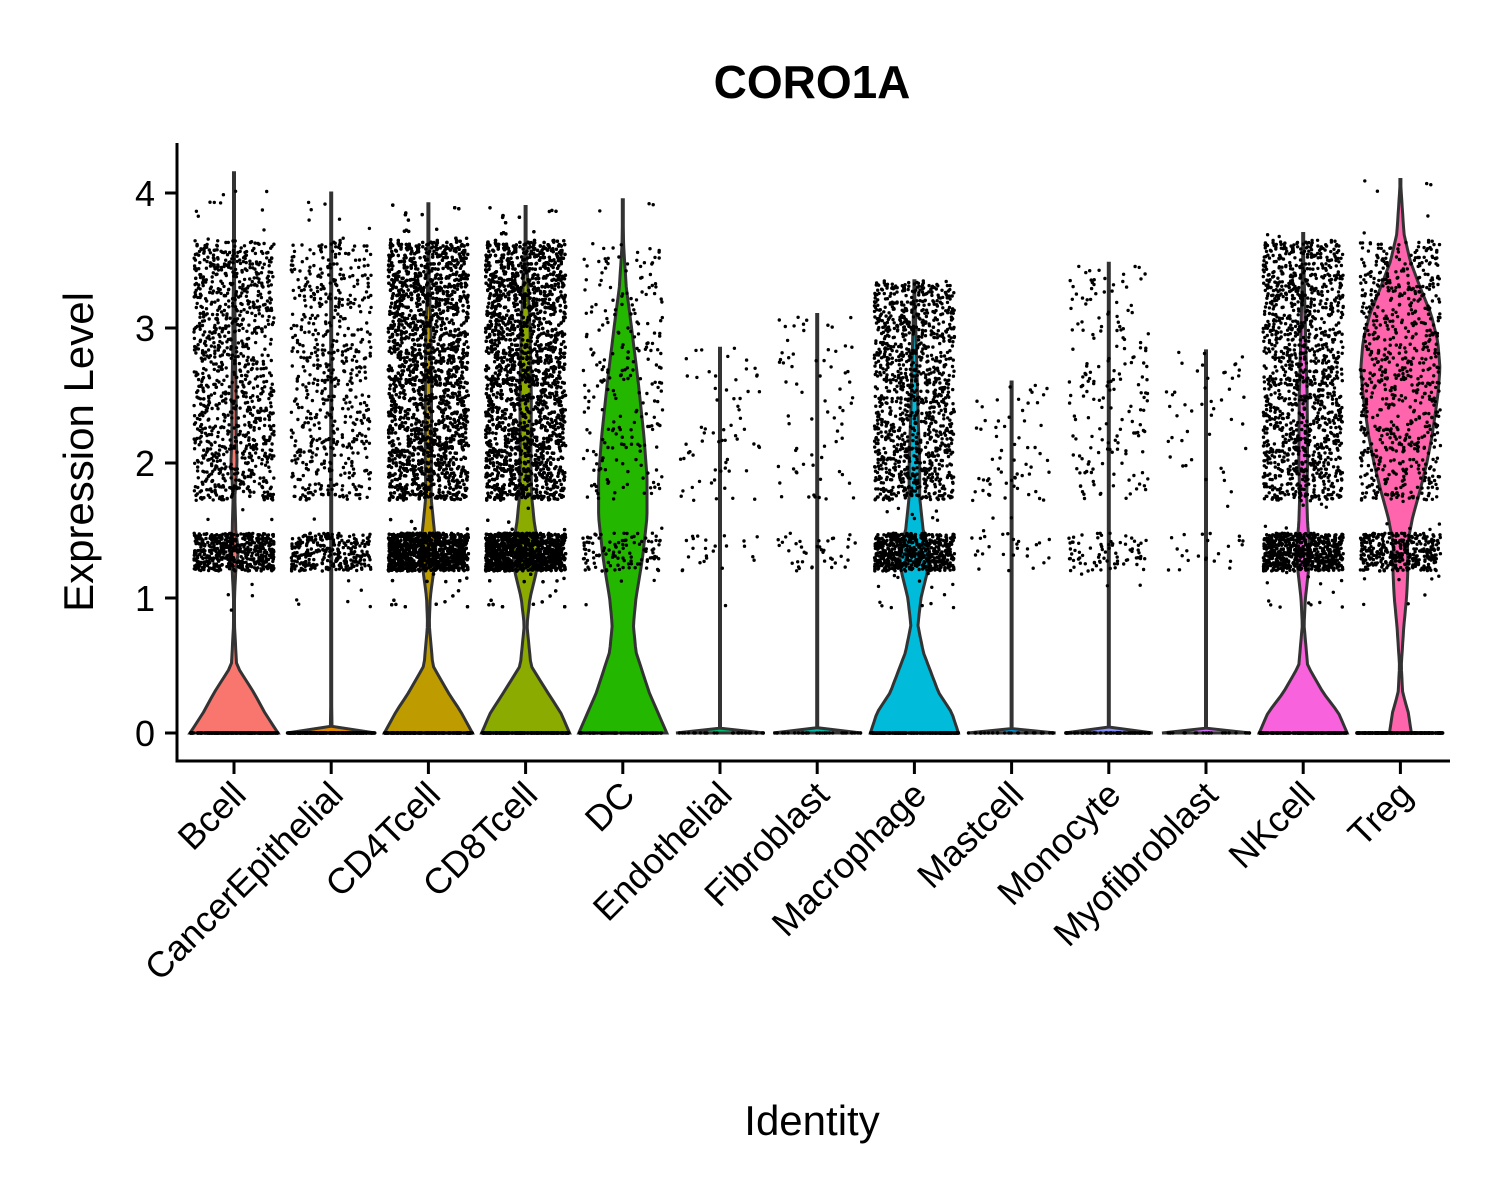  I want to click on violin-Endothelial, so click(720, 540).